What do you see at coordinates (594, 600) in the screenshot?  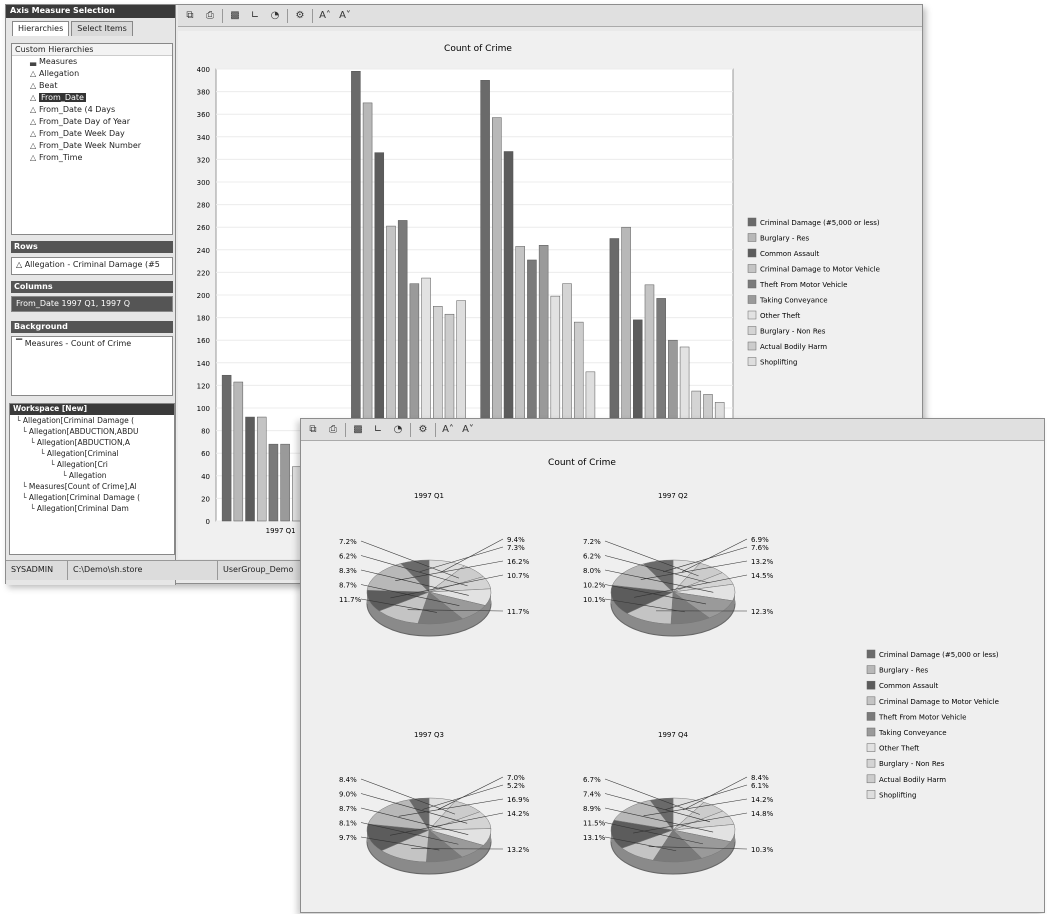 I see `pie-label: 10.1%` at bounding box center [594, 600].